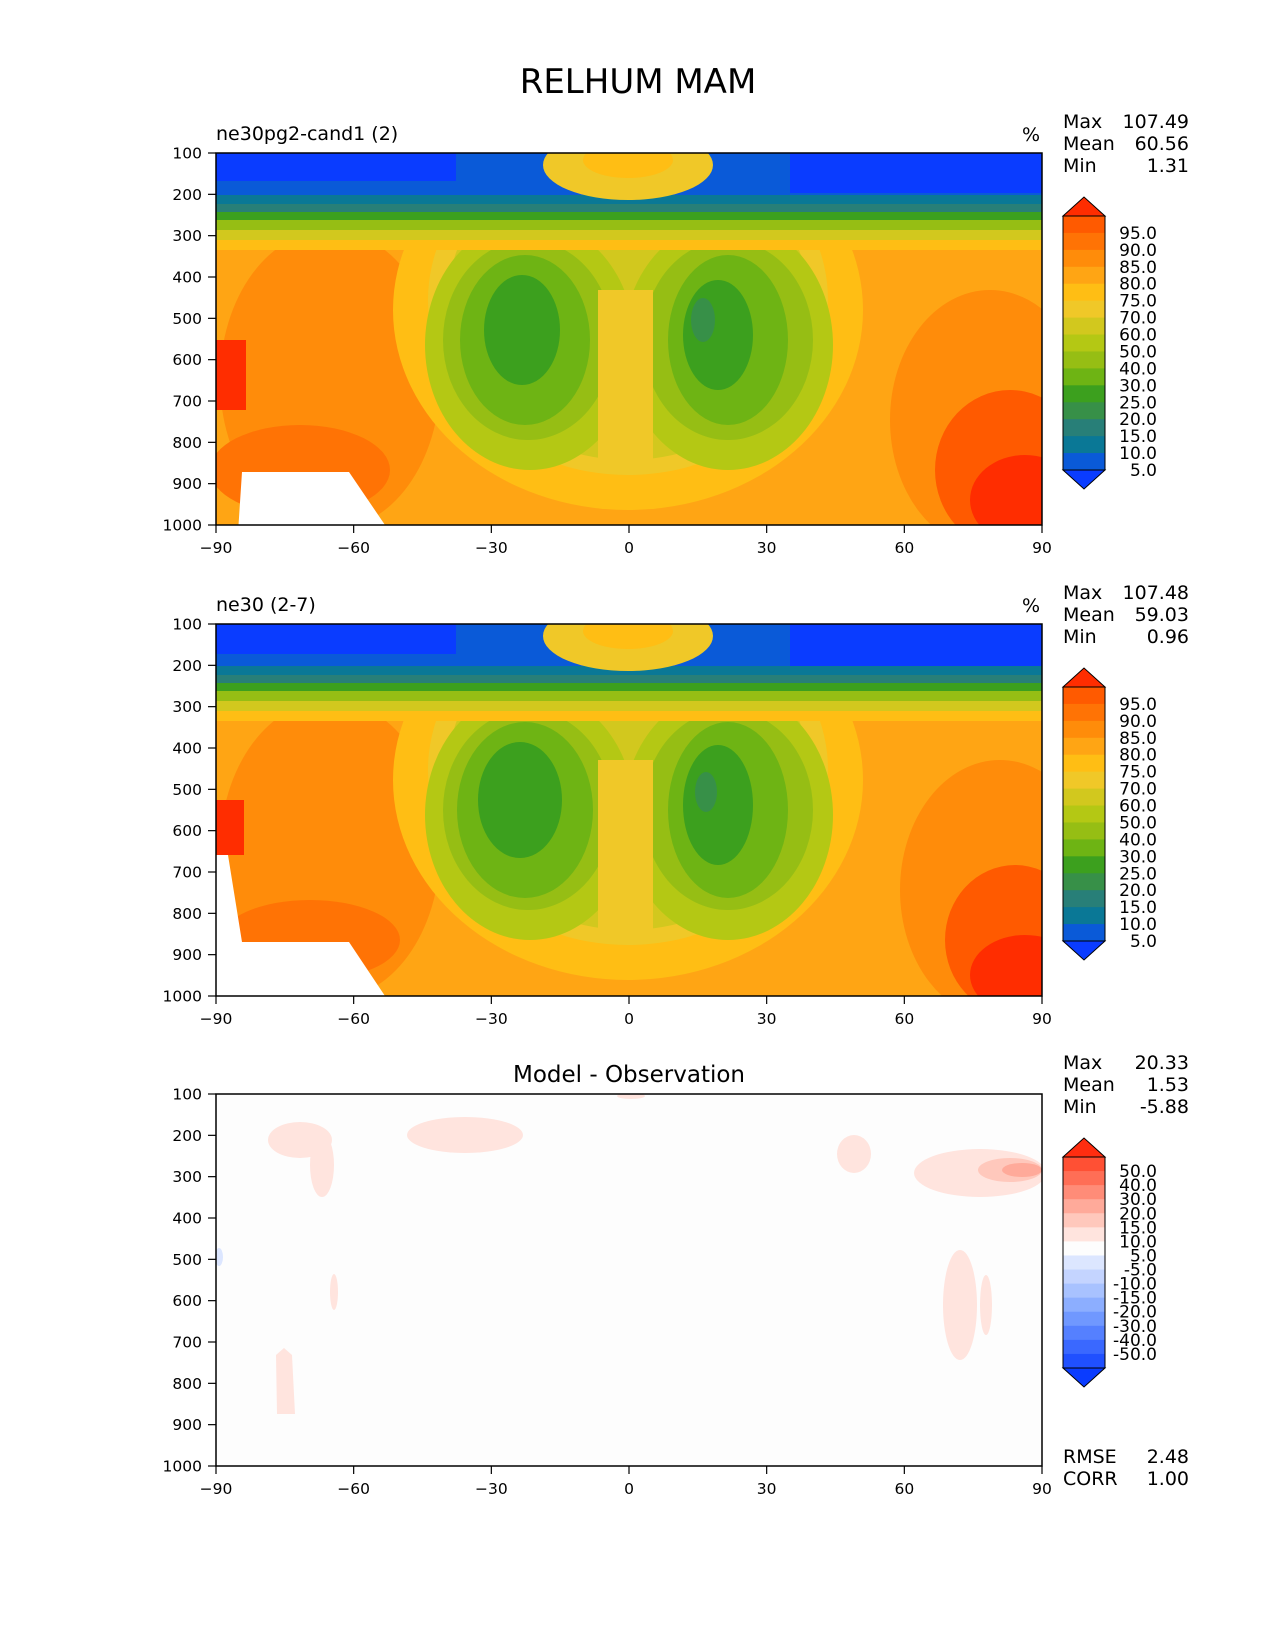  Describe the element at coordinates (629, 810) in the screenshot. I see `contour-field-reference` at that location.